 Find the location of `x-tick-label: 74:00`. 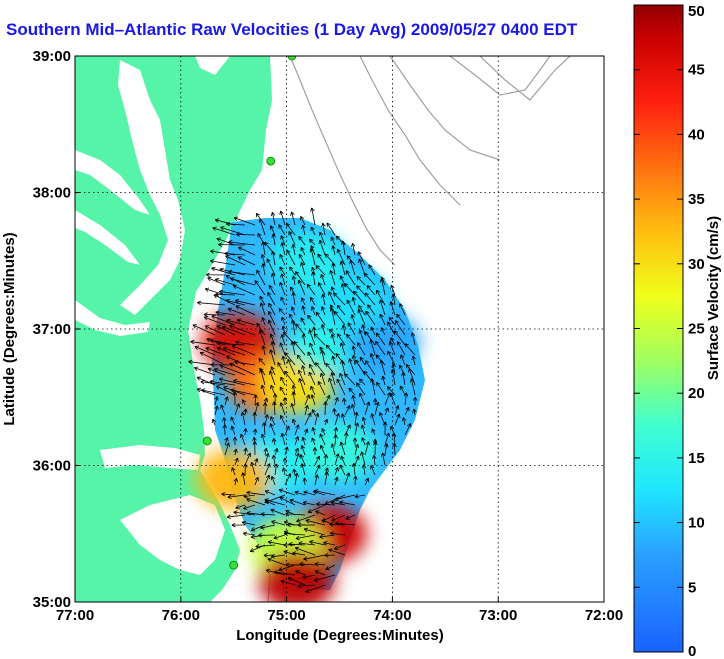

x-tick-label: 74:00 is located at coordinates (392, 615).